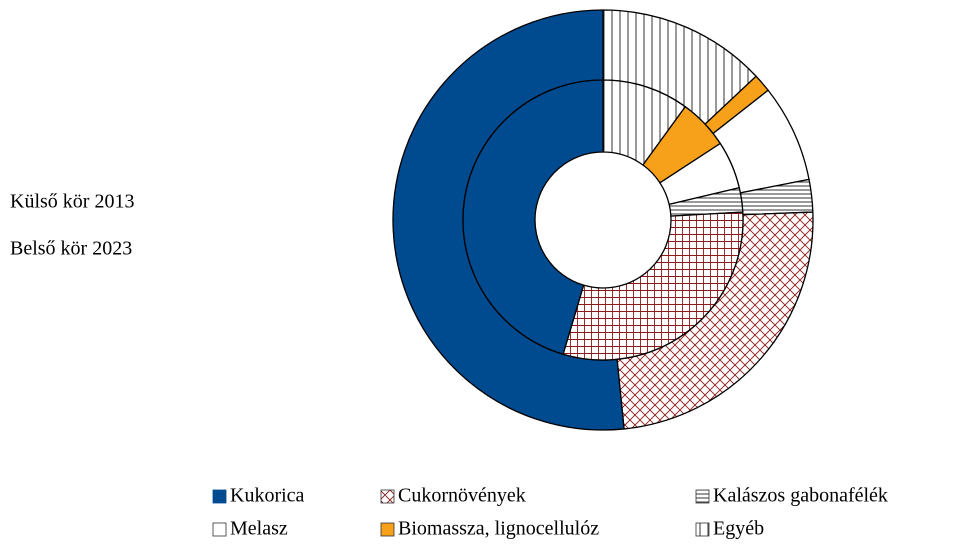 This screenshot has height=559, width=958. Describe the element at coordinates (462, 496) in the screenshot. I see `legend-label: Cukornövények` at that location.